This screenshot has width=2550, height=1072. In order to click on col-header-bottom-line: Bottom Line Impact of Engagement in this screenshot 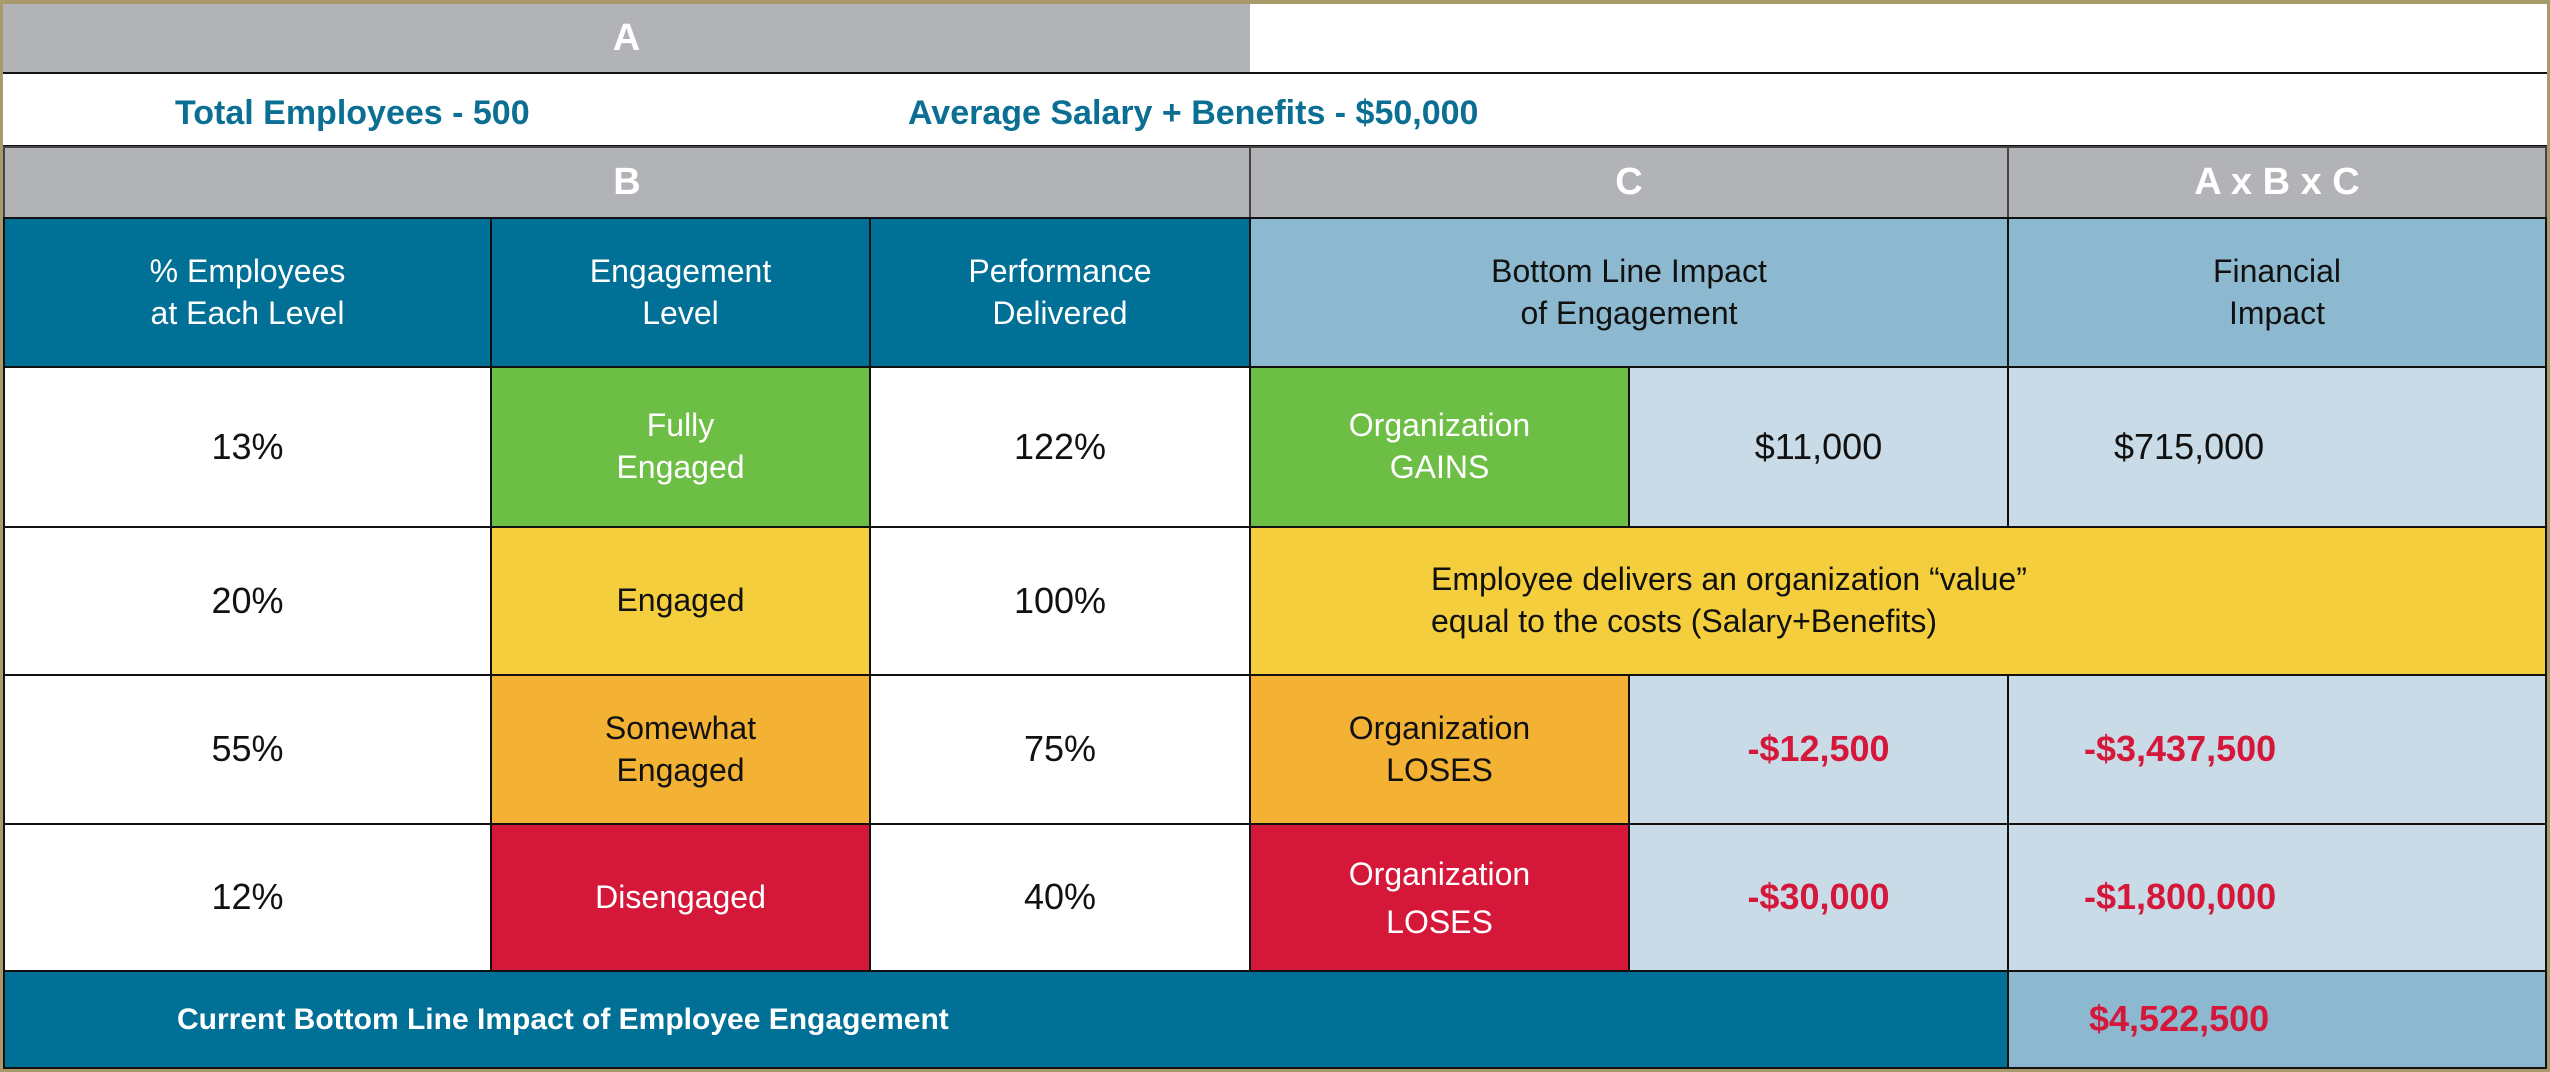, I will do `click(1629, 292)`.